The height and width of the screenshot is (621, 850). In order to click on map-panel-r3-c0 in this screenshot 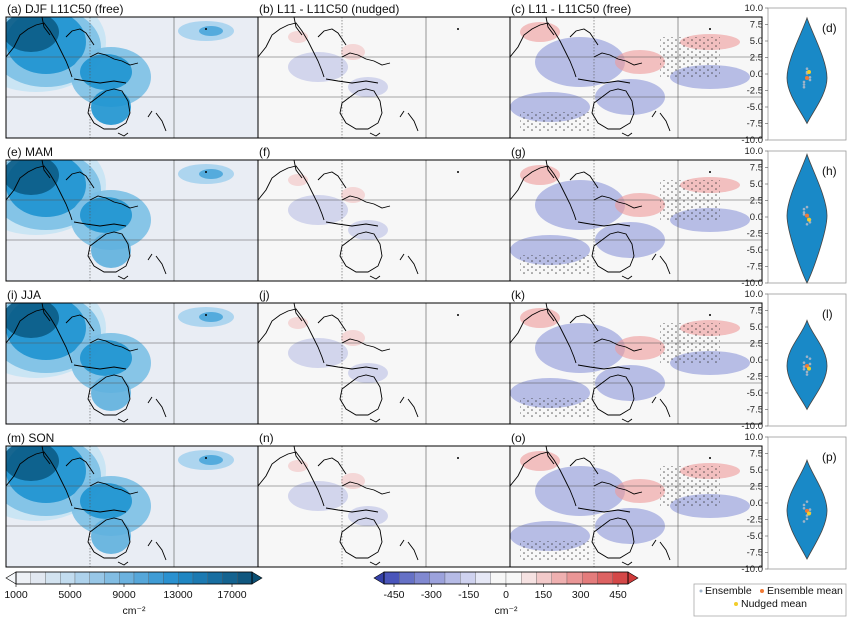, I will do `click(132, 506)`.